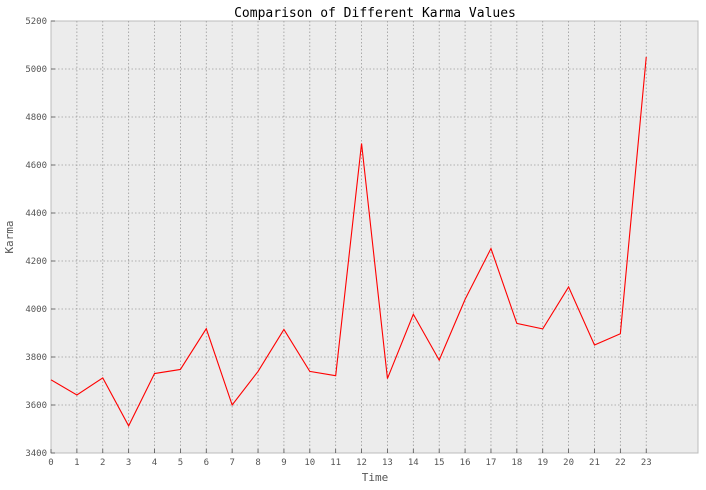 Image resolution: width=706 pixels, height=490 pixels. What do you see at coordinates (154, 463) in the screenshot?
I see `x-tick-label: 4` at bounding box center [154, 463].